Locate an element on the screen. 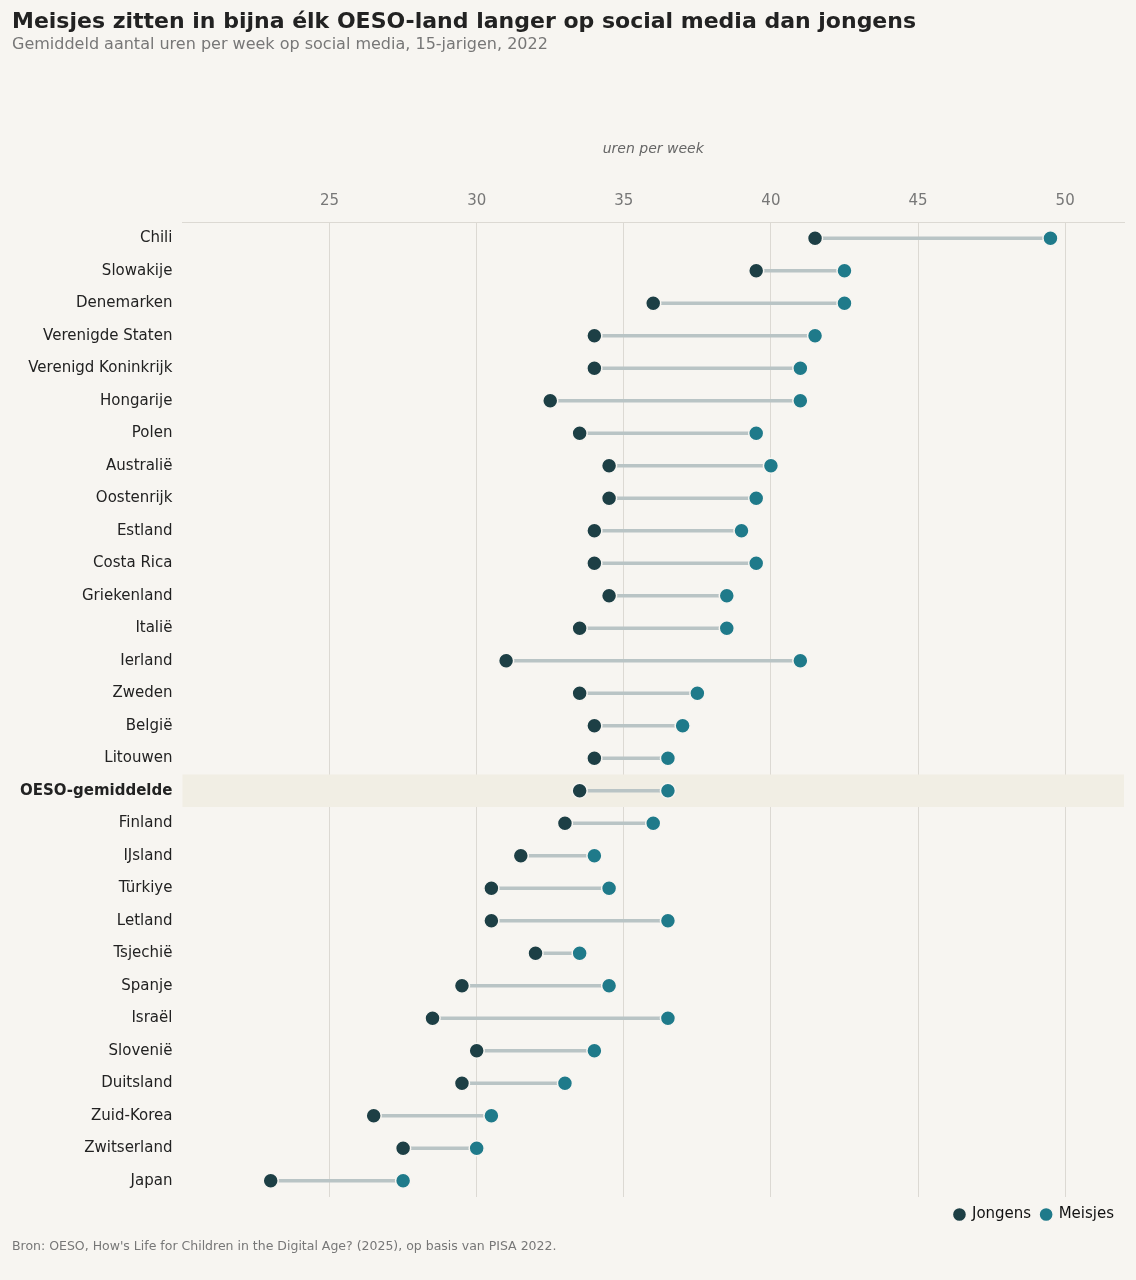 The image size is (1136, 1280). y-tick-label: Slowakije is located at coordinates (137, 269).